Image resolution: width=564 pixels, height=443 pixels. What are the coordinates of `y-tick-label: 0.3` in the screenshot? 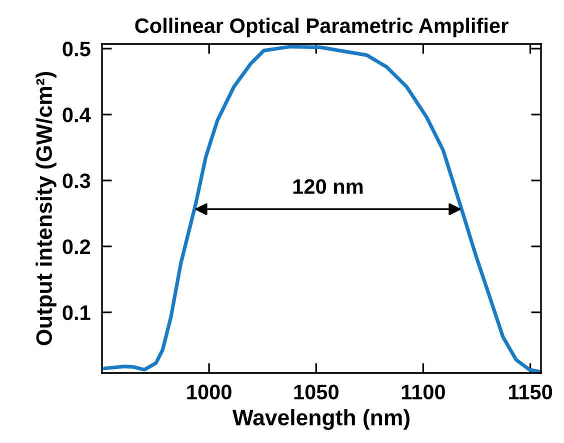 It's located at (76, 180).